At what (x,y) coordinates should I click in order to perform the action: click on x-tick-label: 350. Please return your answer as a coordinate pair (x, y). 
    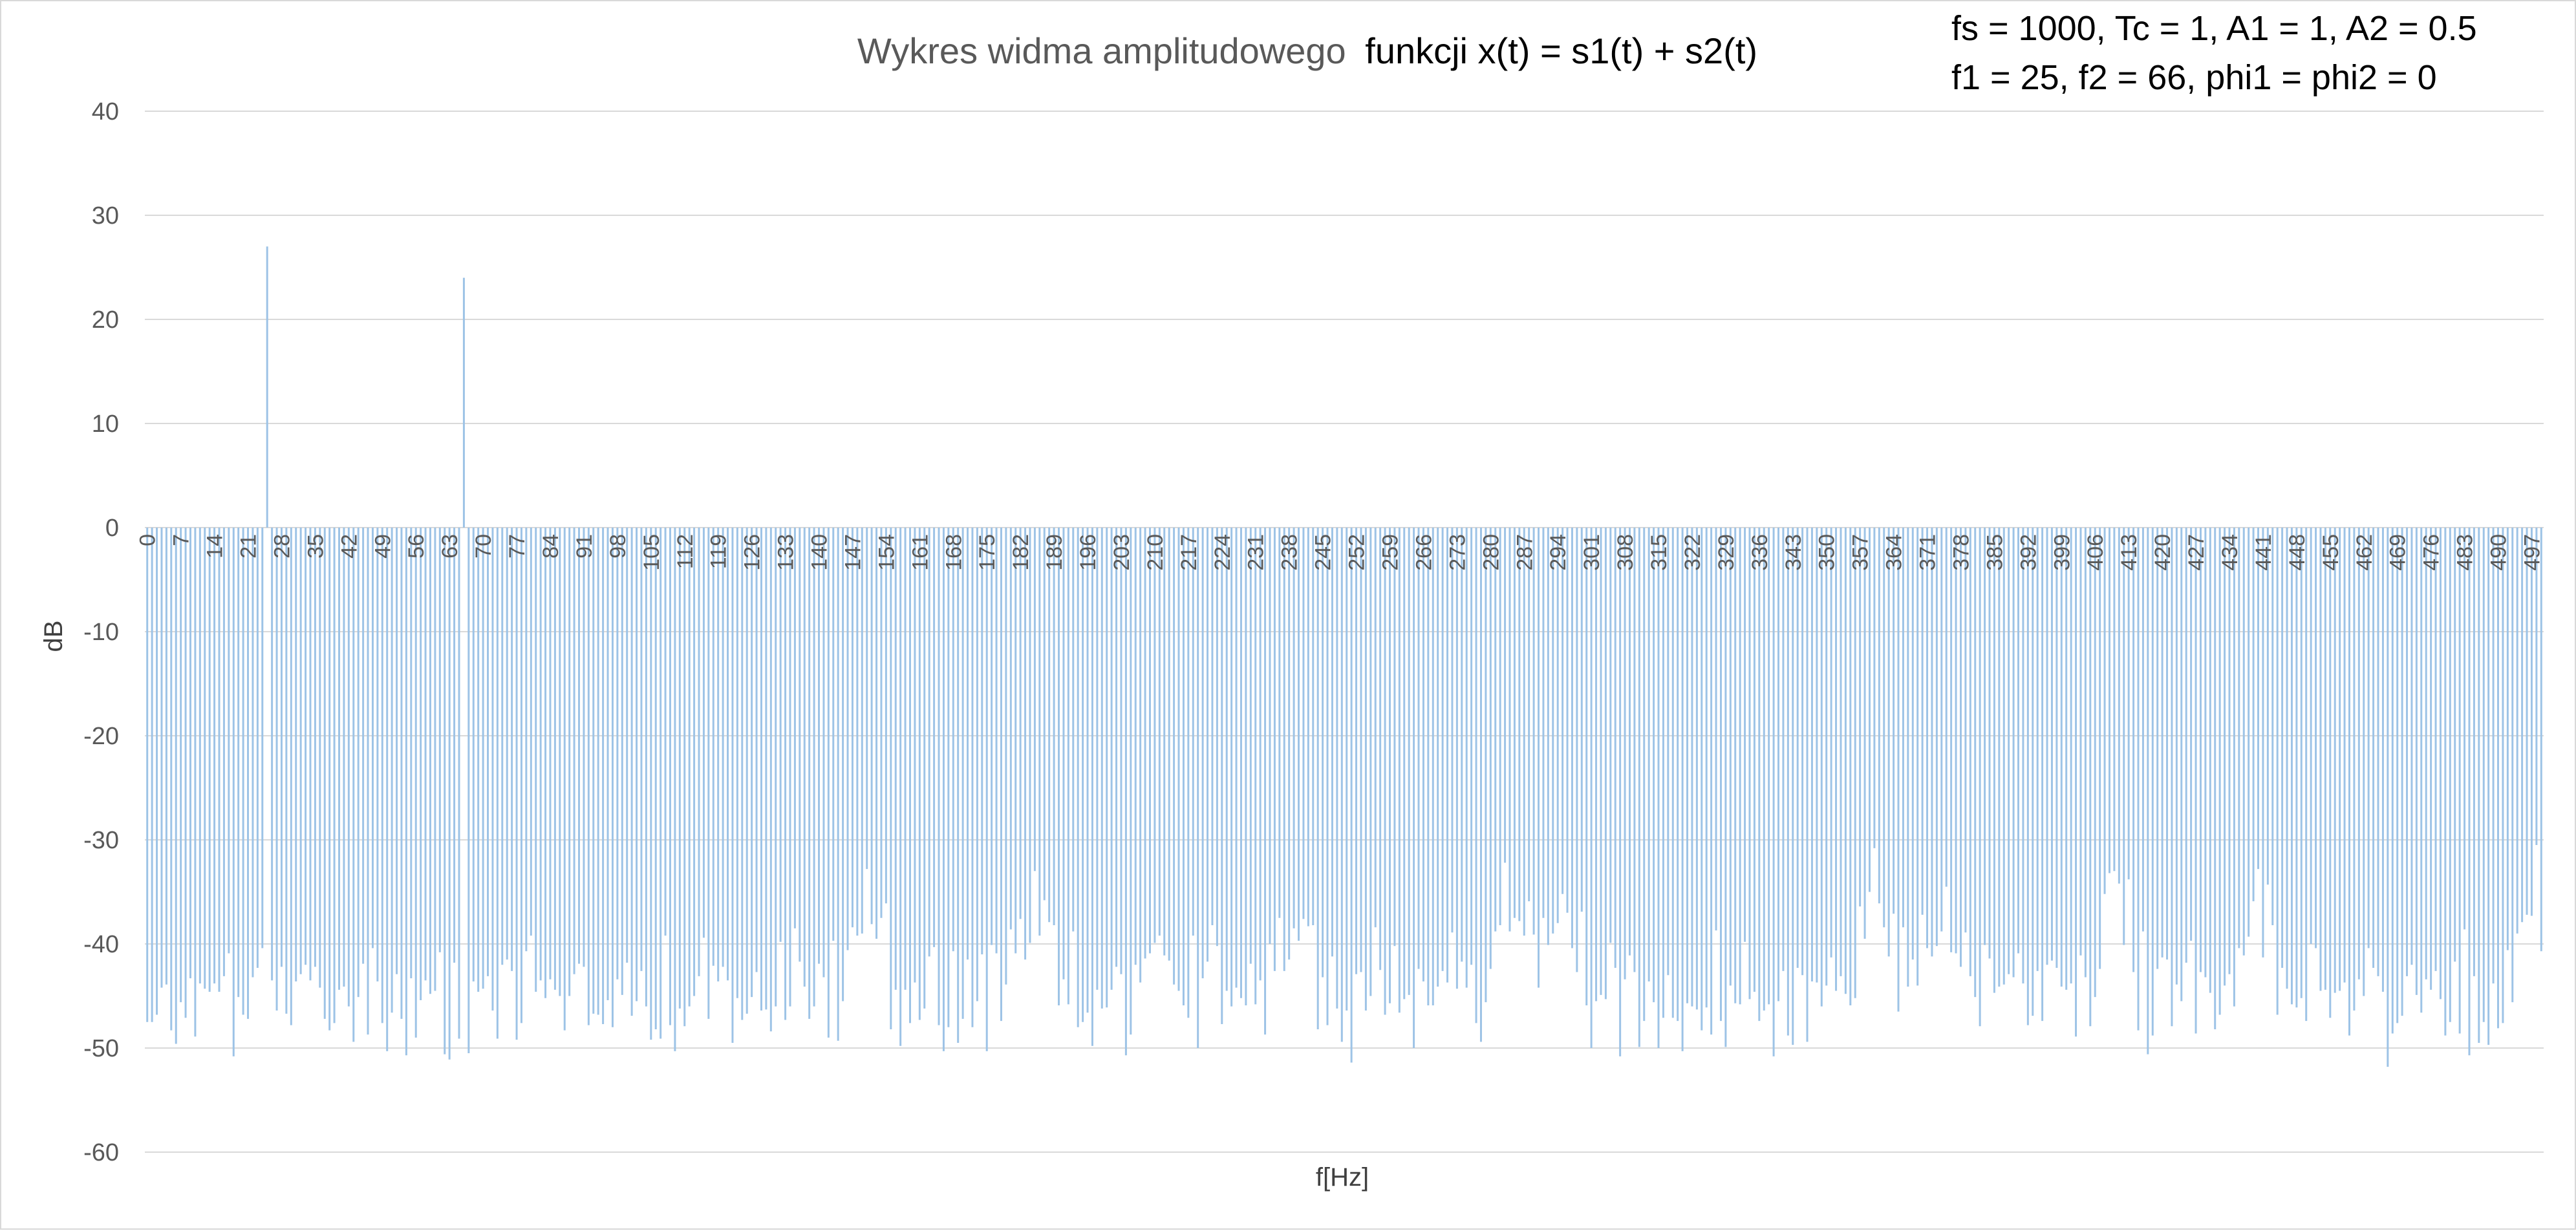
    Looking at the image, I should click on (1827, 552).